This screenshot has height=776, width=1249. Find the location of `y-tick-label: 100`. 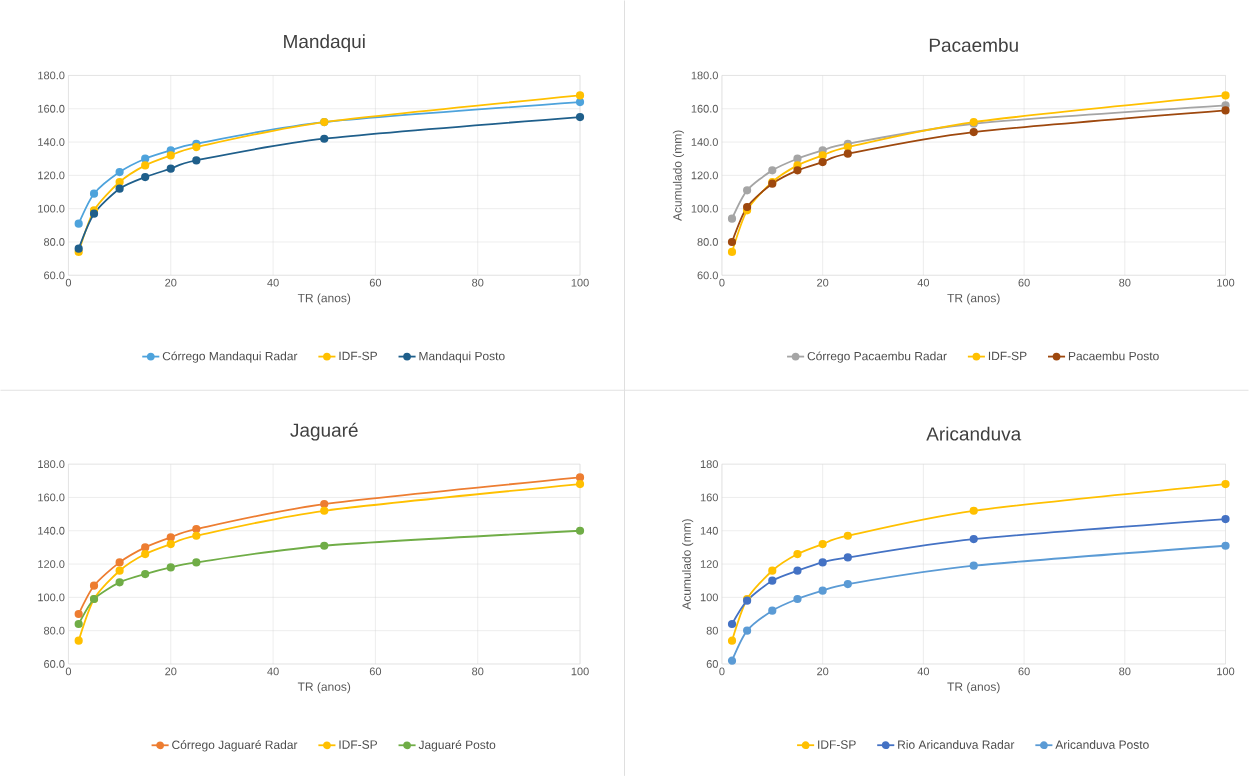

y-tick-label: 100 is located at coordinates (709, 597).